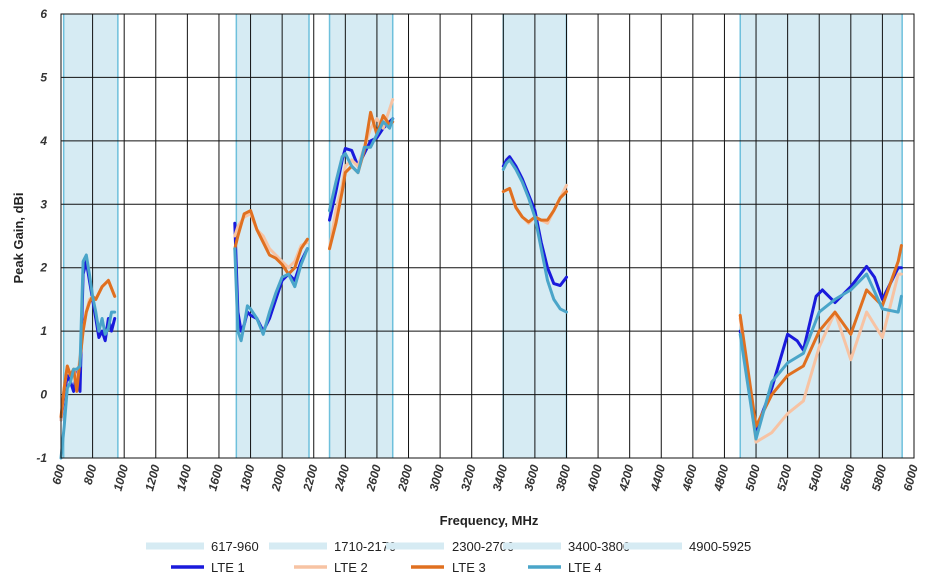 The width and height of the screenshot is (926, 576). I want to click on x-tick-label: 600, so click(58, 474).